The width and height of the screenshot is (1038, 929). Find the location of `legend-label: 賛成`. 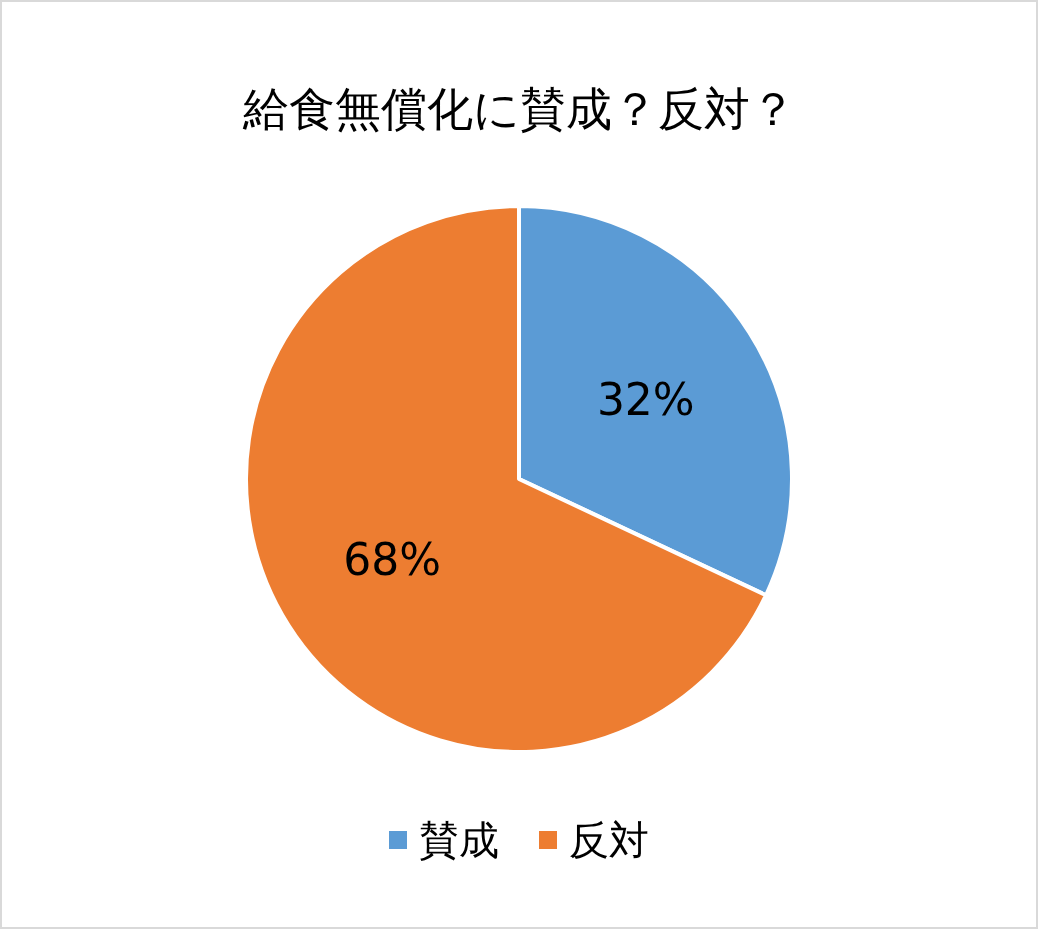

legend-label: 賛成 is located at coordinates (459, 840).